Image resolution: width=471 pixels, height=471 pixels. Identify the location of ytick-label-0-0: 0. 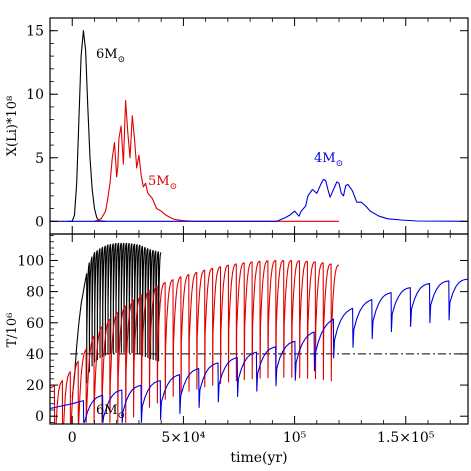
(39, 222).